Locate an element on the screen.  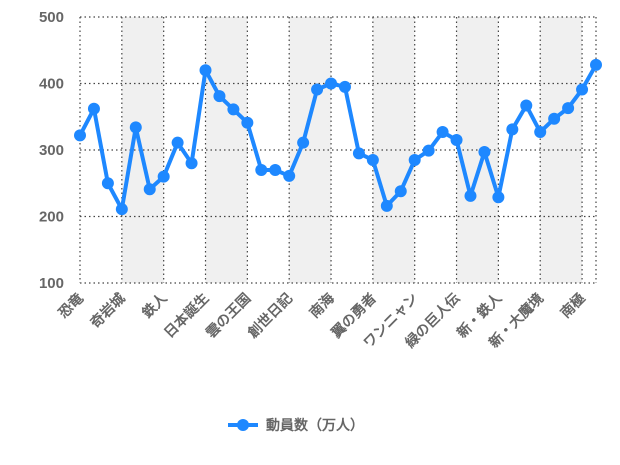
y-tick-label: 300 is located at coordinates (51, 150).